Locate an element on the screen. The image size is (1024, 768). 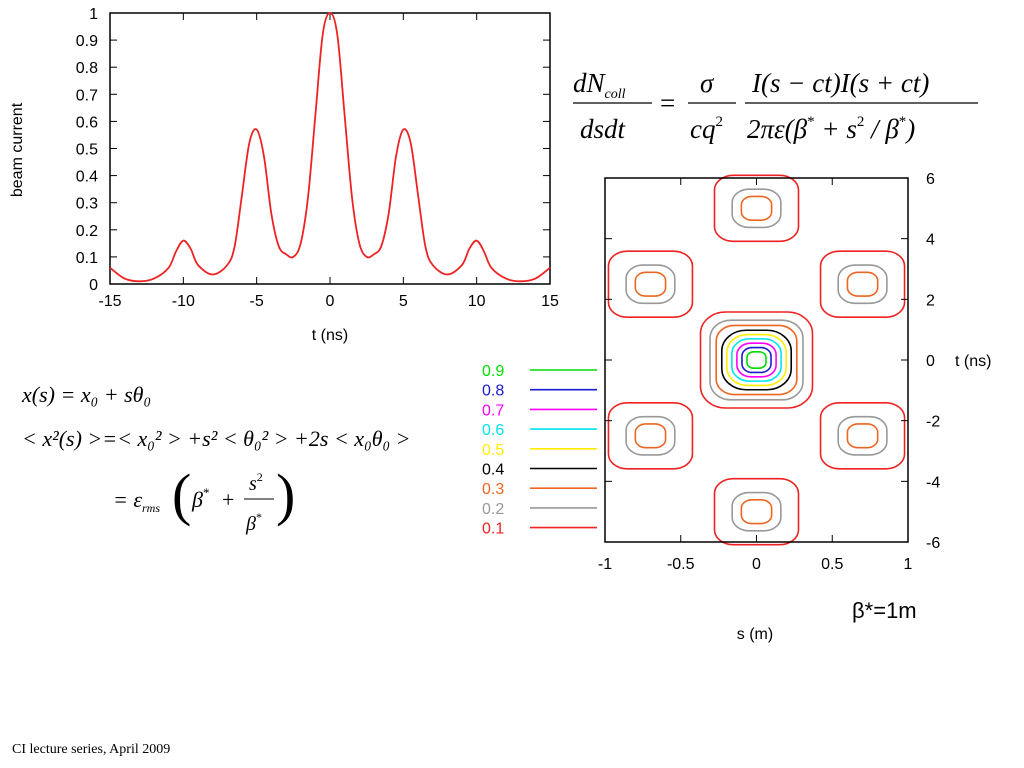
legend-label: 0.8 is located at coordinates (493, 391).